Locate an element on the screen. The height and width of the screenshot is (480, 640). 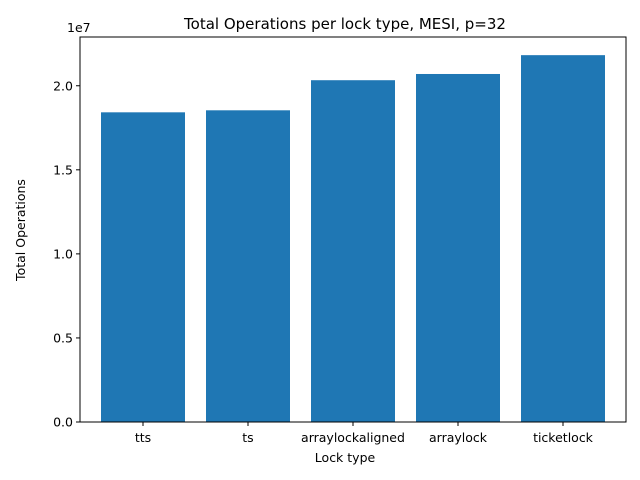
bar-arraylockaligned is located at coordinates (353, 251).